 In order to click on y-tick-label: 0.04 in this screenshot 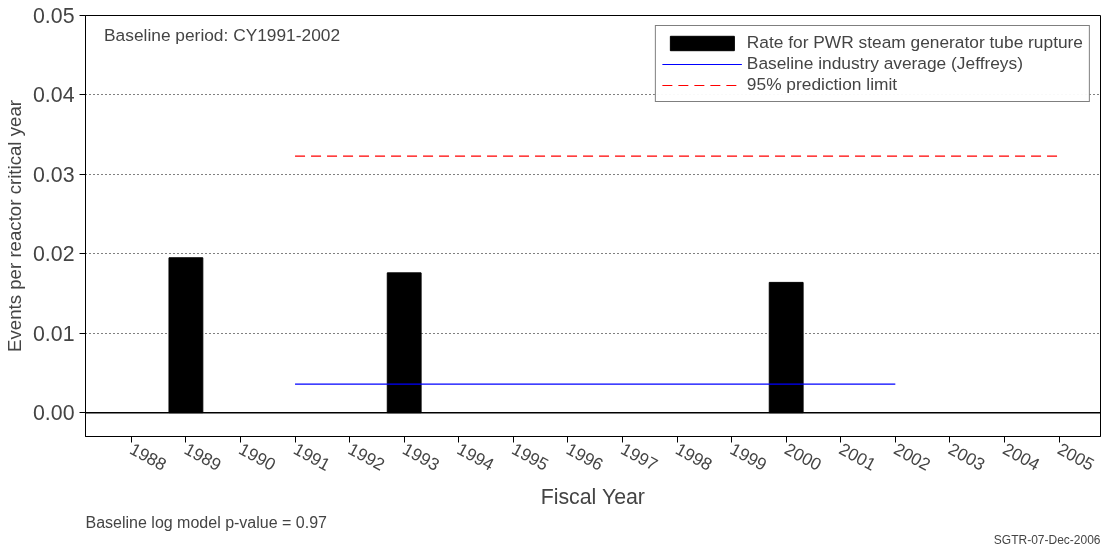, I will do `click(53, 95)`.